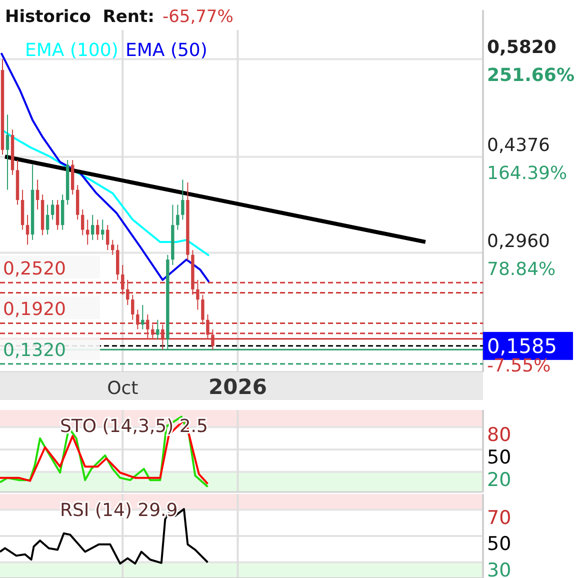  I want to click on ref-line-label: 0,1585, so click(522, 346).